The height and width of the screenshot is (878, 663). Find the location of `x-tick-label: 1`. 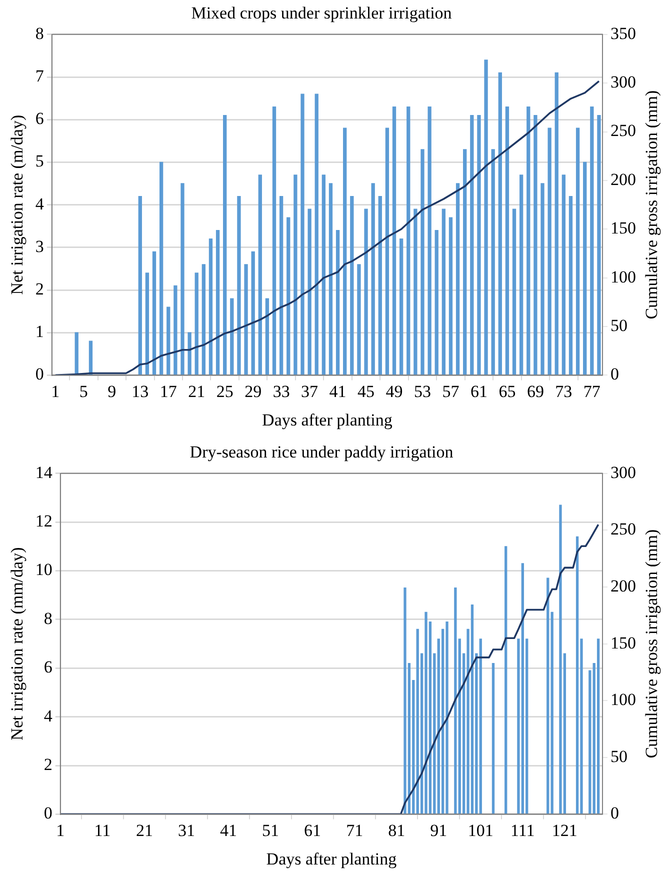

x-tick-label: 1 is located at coordinates (60, 830).